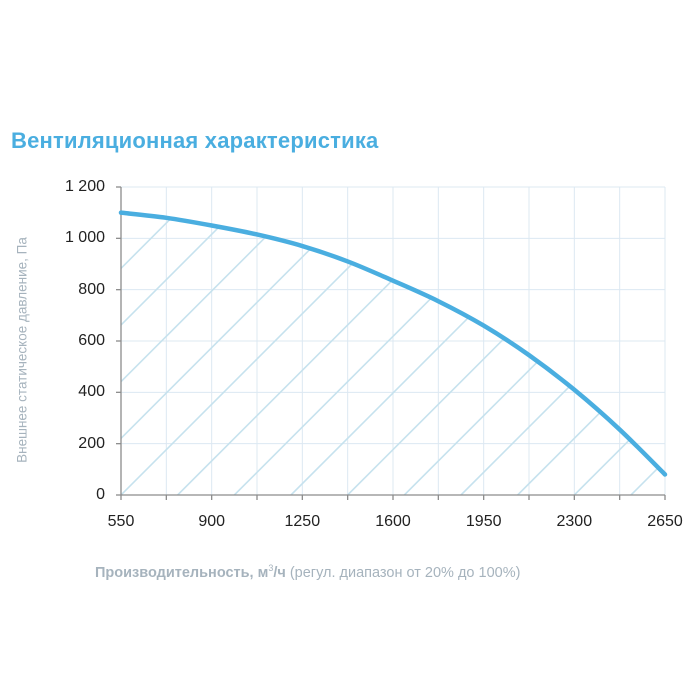  What do you see at coordinates (393, 521) in the screenshot?
I see `x-tick-label: 1600` at bounding box center [393, 521].